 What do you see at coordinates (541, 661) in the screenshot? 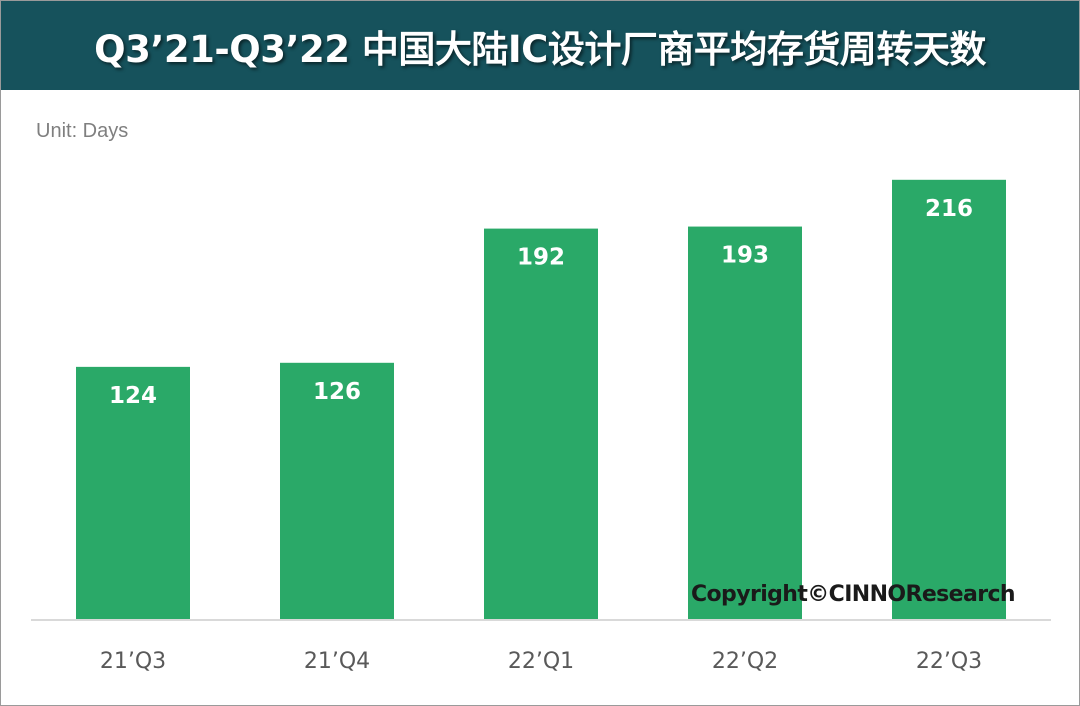
I see `x-tick-label-3: 22’Q1` at bounding box center [541, 661].